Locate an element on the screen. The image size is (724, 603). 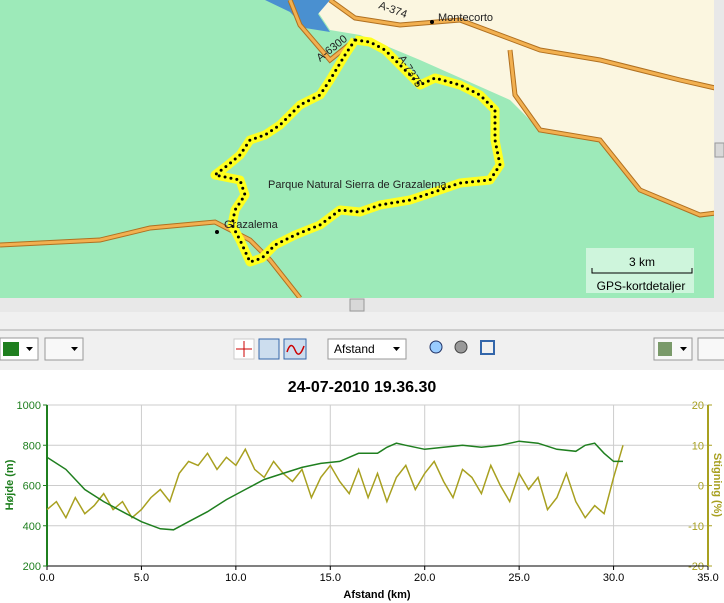
y-tick-label: 600 is located at coordinates (32, 487).